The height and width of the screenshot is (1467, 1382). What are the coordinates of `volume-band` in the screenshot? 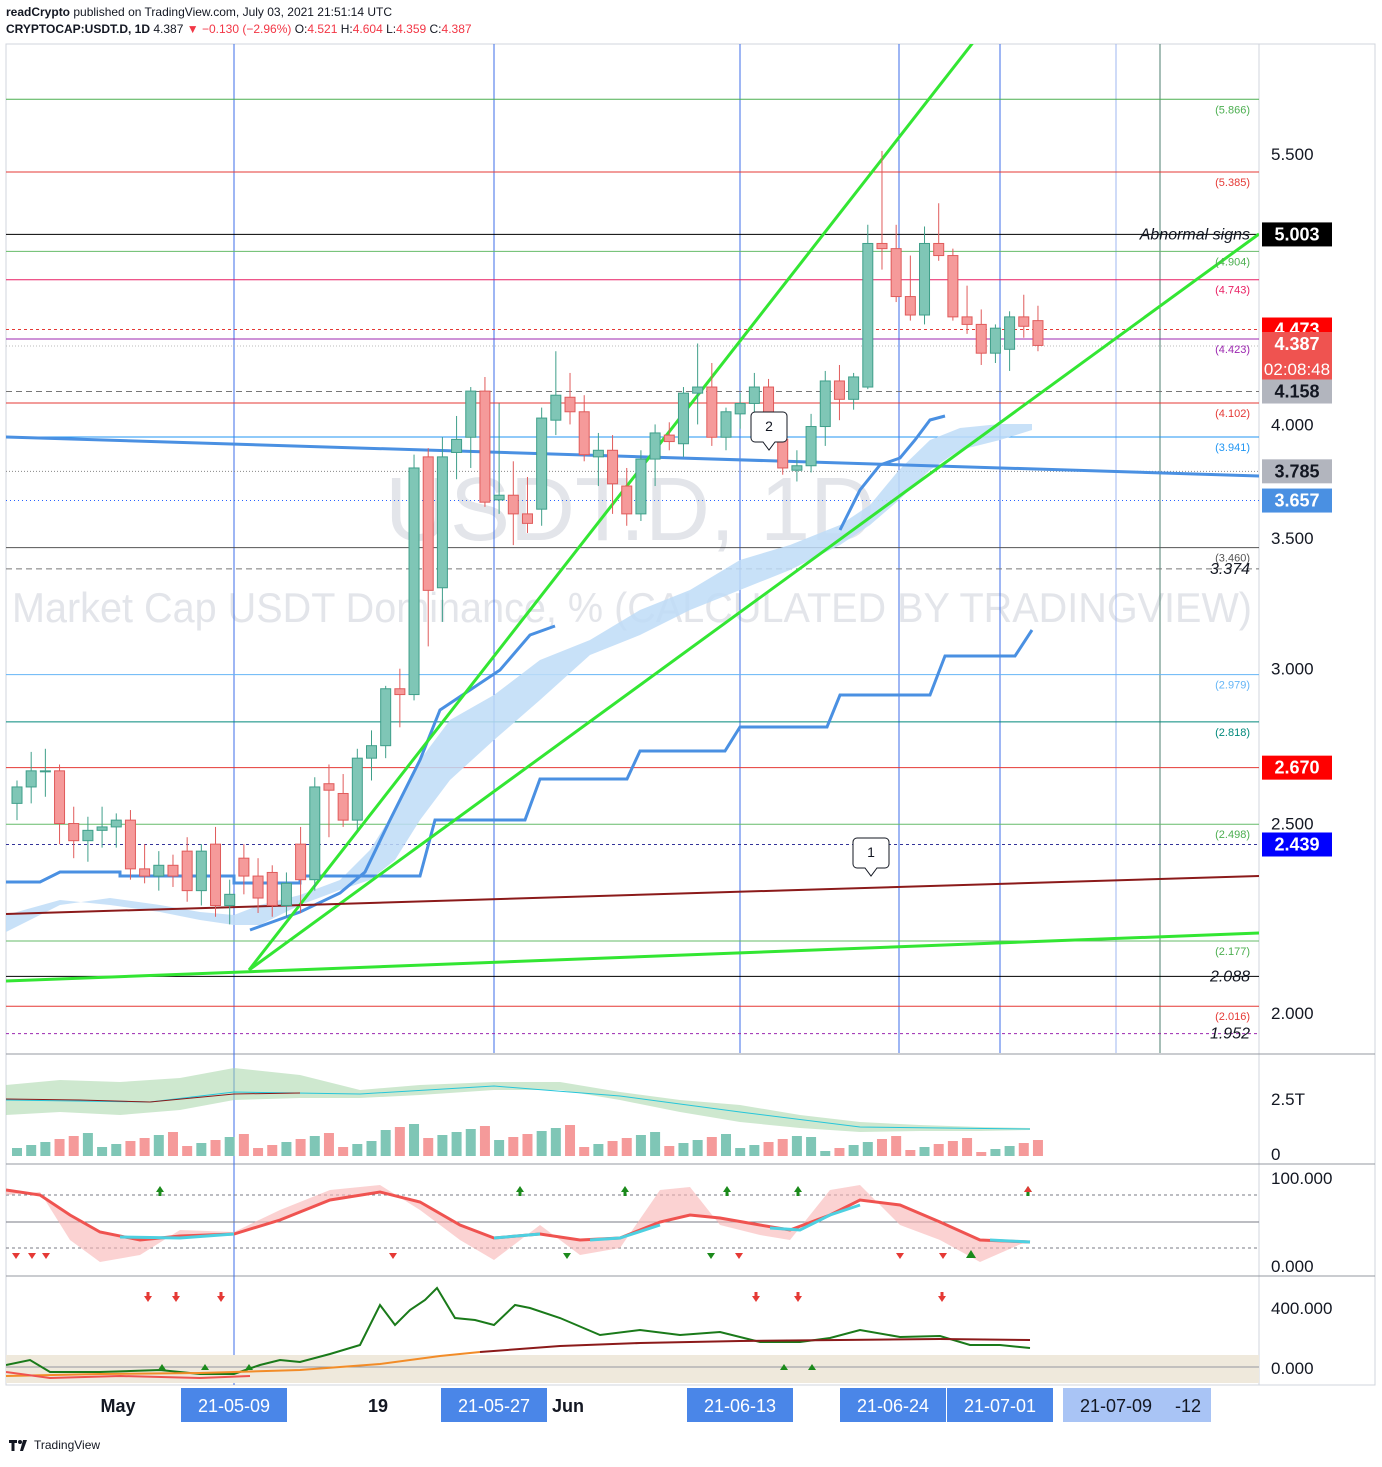 It's located at (518, 1100).